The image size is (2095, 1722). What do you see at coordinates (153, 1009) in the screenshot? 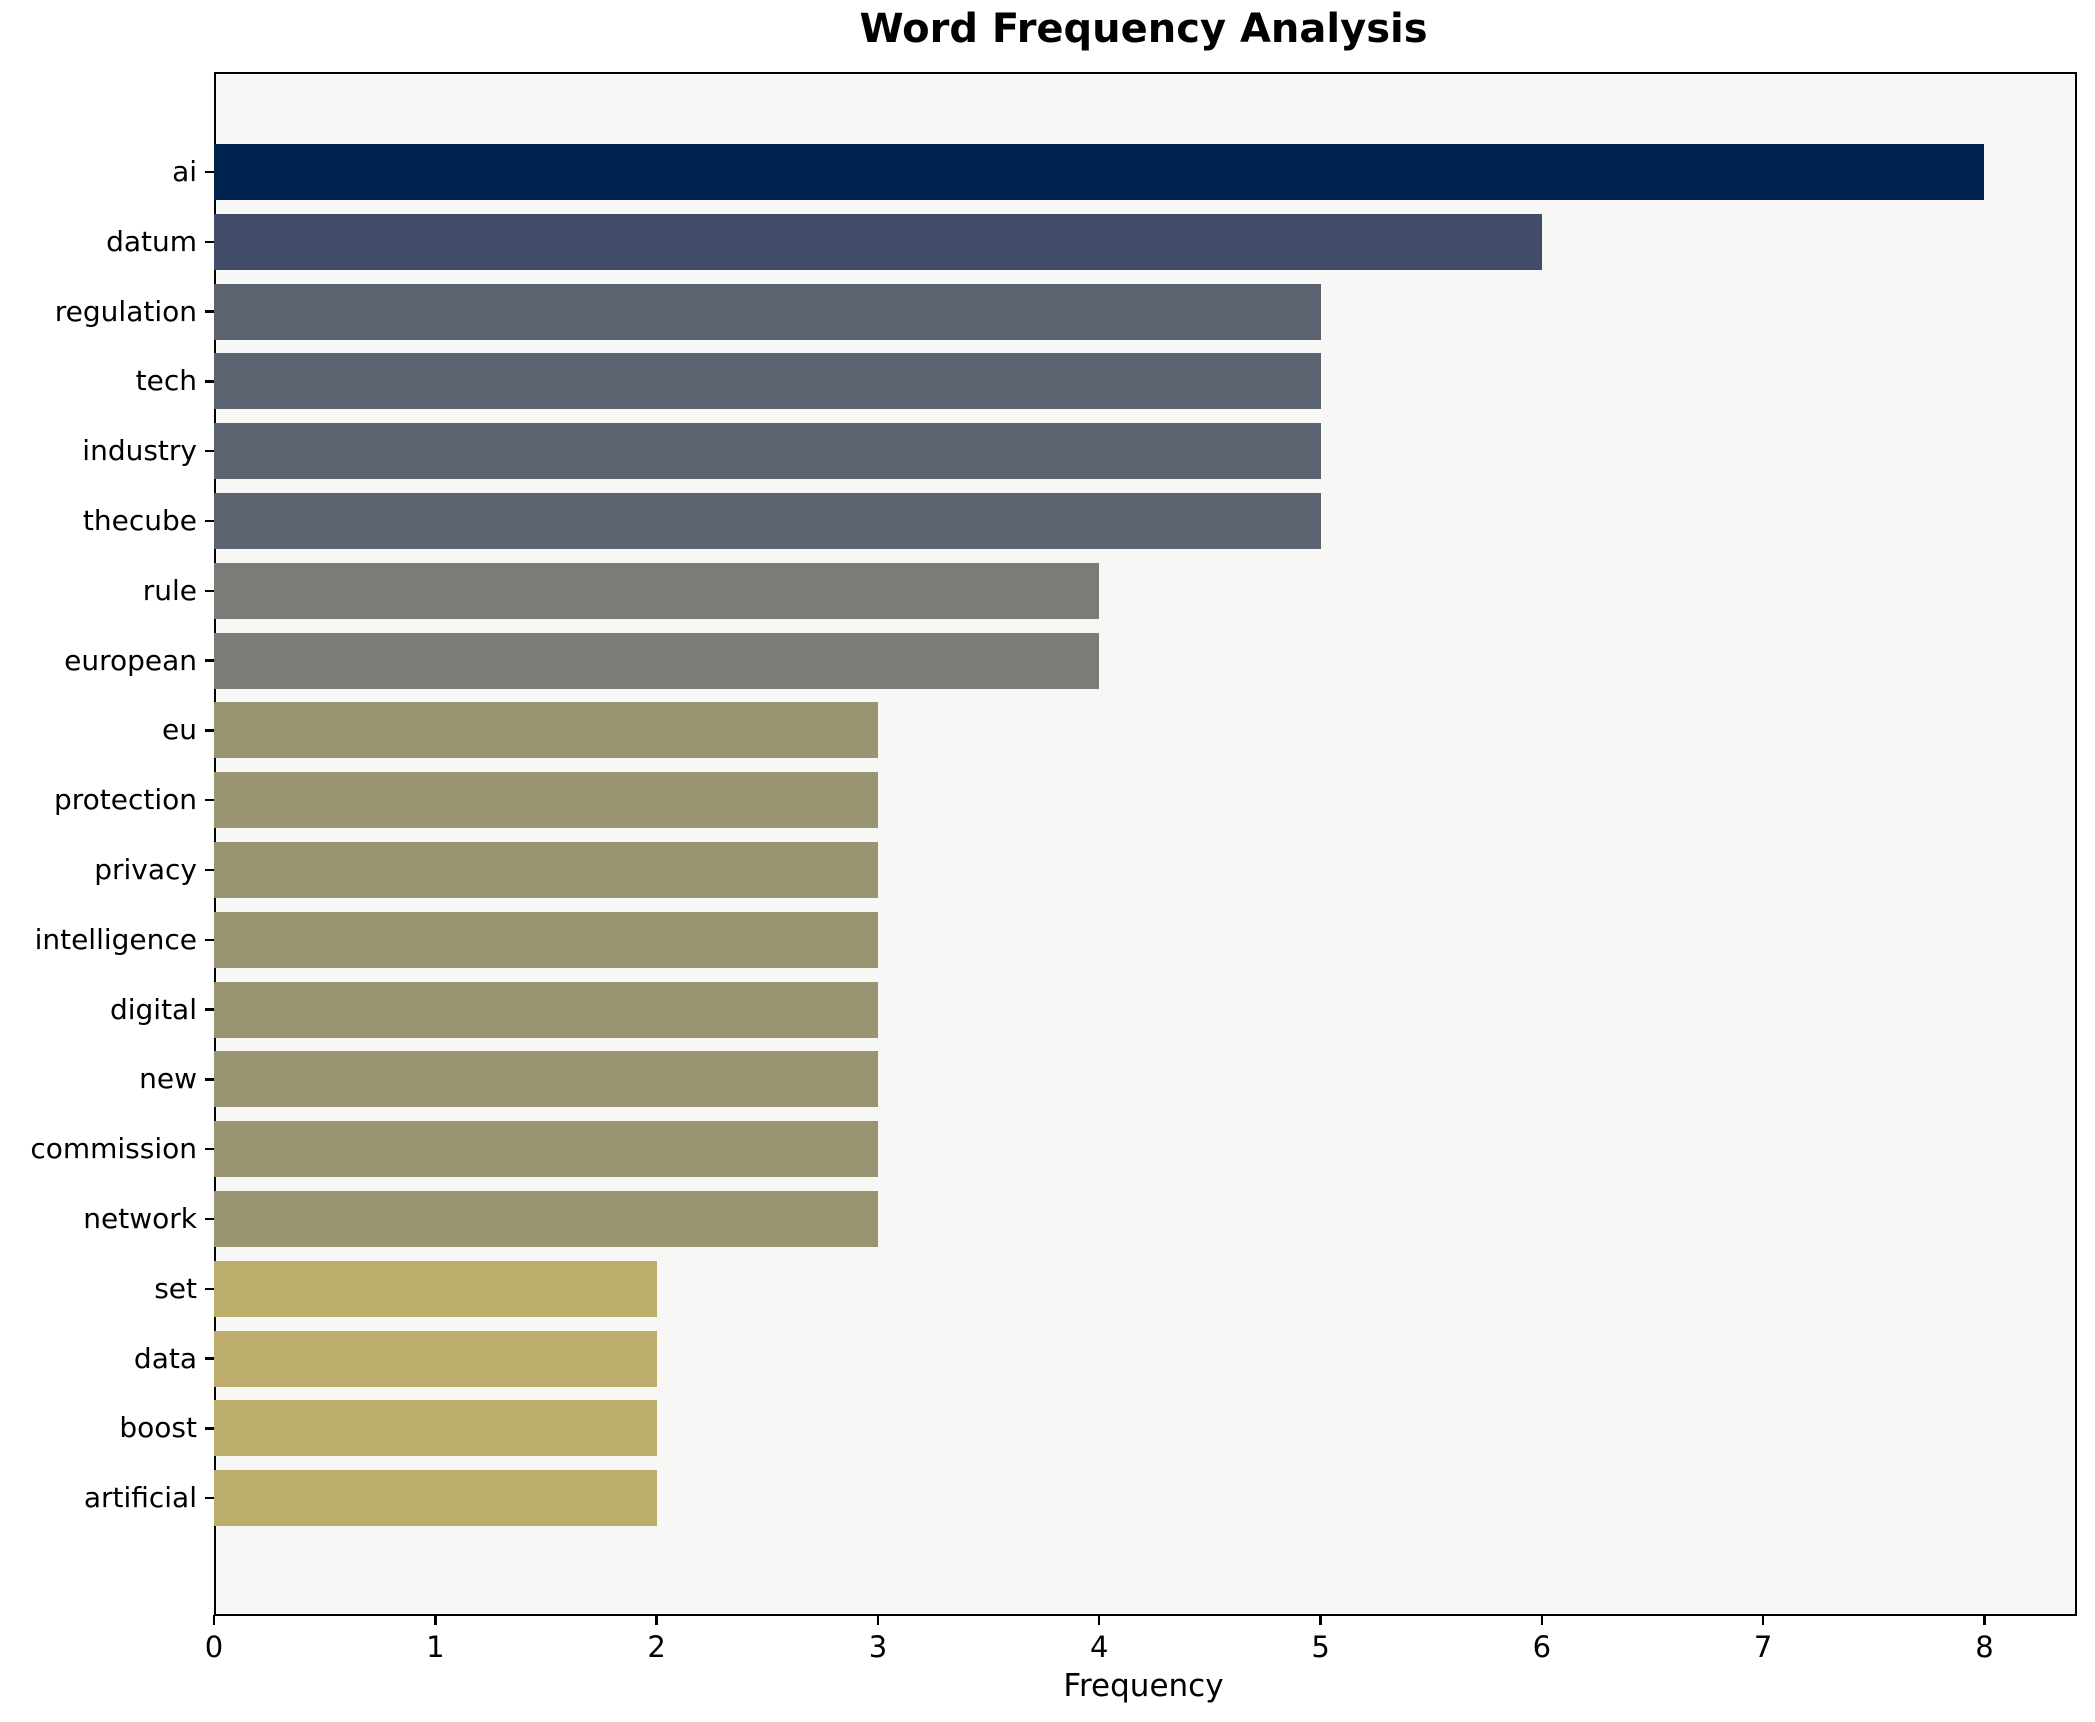
I see `y-tick-label: digital` at bounding box center [153, 1009].